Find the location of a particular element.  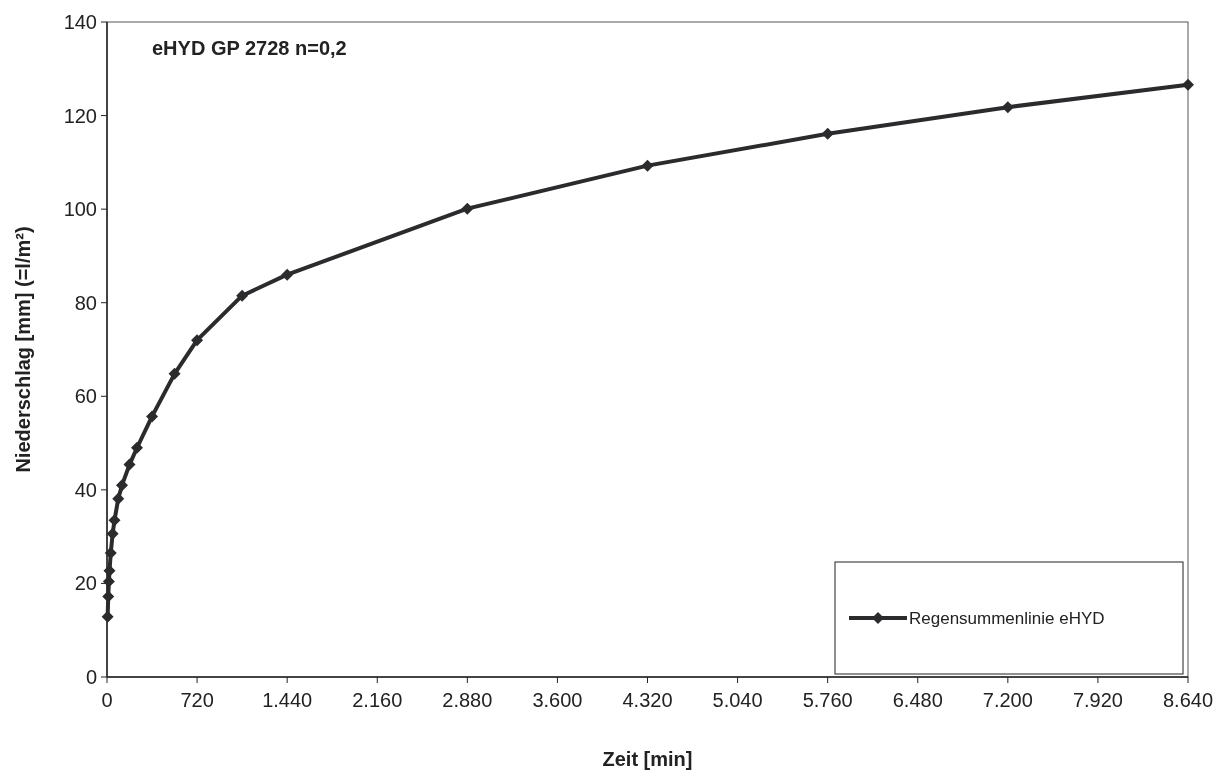

x-tick-label: 2.880 is located at coordinates (467, 700).